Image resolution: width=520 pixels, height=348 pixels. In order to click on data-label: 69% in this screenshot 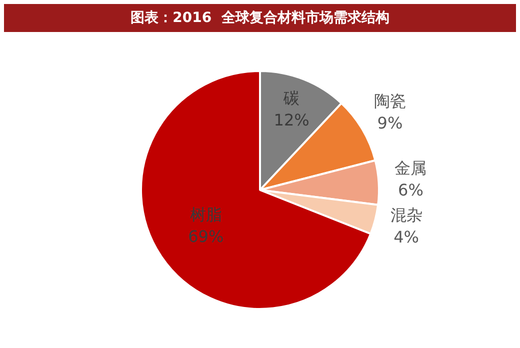, I will do `click(206, 236)`.